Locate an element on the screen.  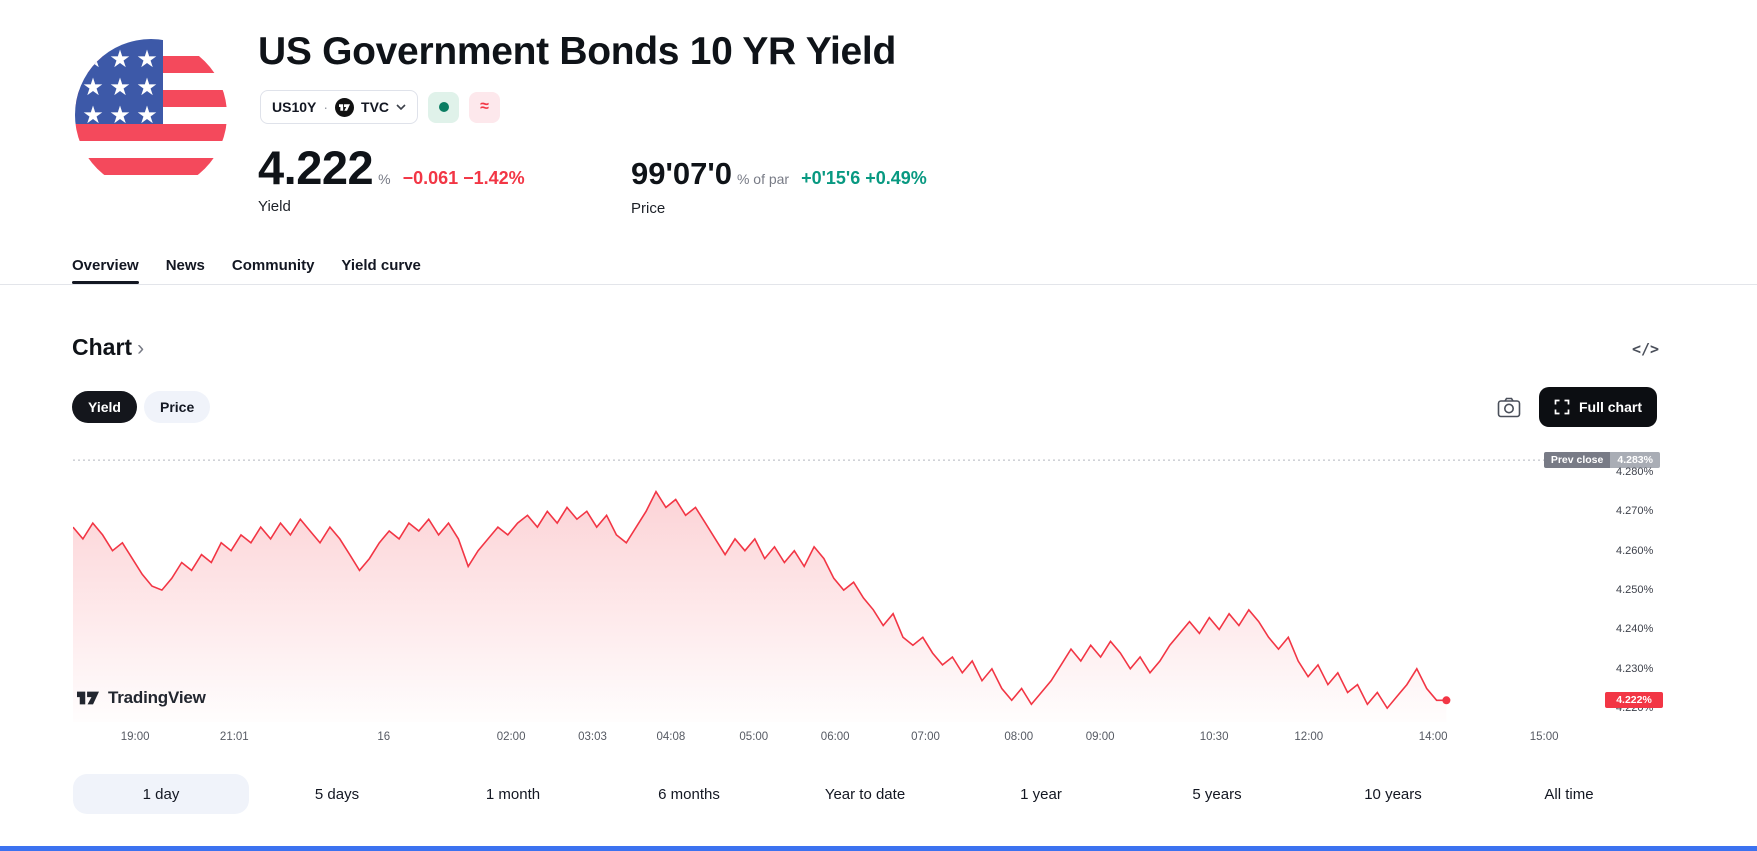
range-10-years: 10 years is located at coordinates (1393, 794).